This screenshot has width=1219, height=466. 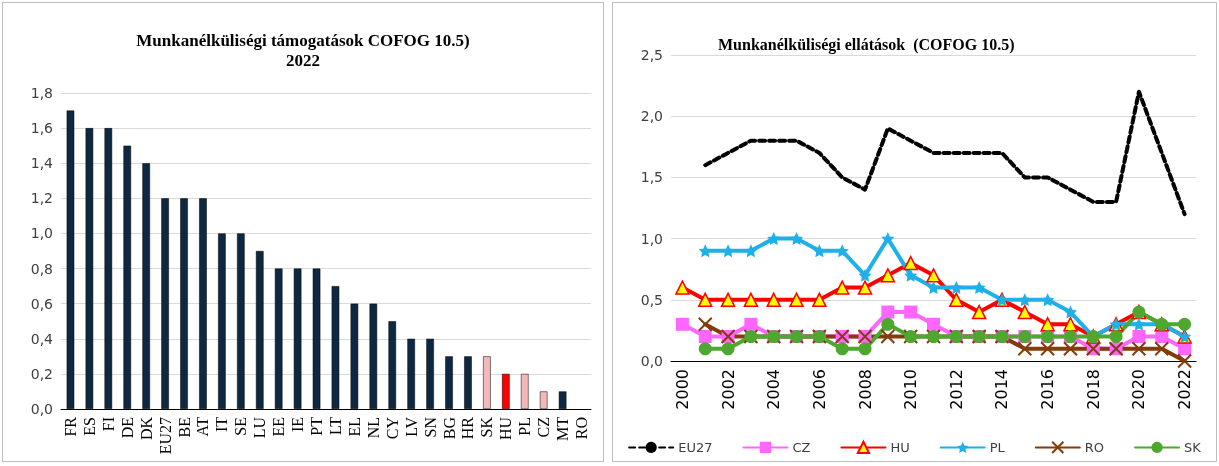 I want to click on y-tick-label: 0,8, so click(x=41, y=268).